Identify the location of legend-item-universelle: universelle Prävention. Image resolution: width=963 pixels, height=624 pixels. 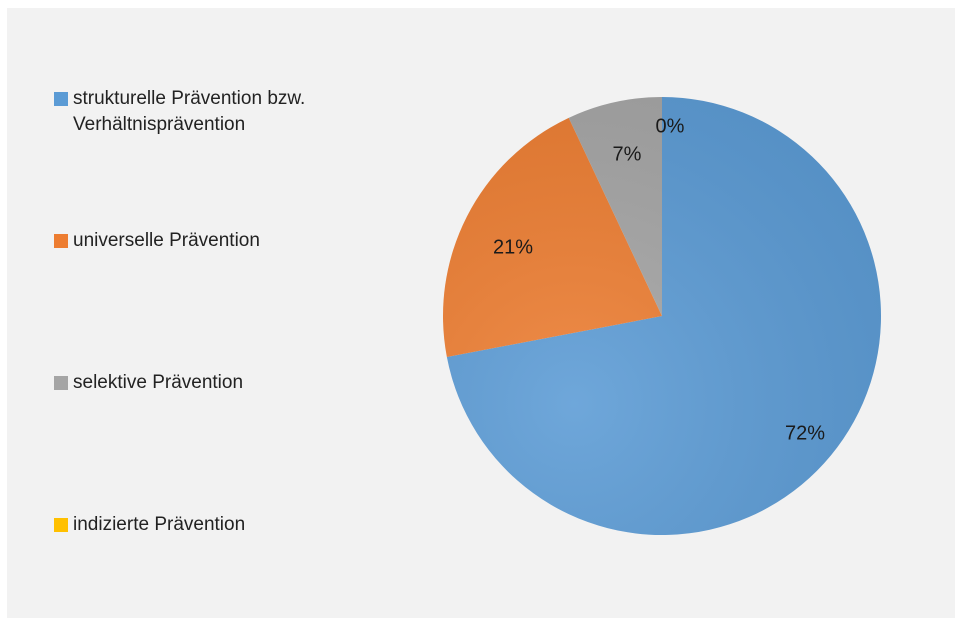
(213, 241).